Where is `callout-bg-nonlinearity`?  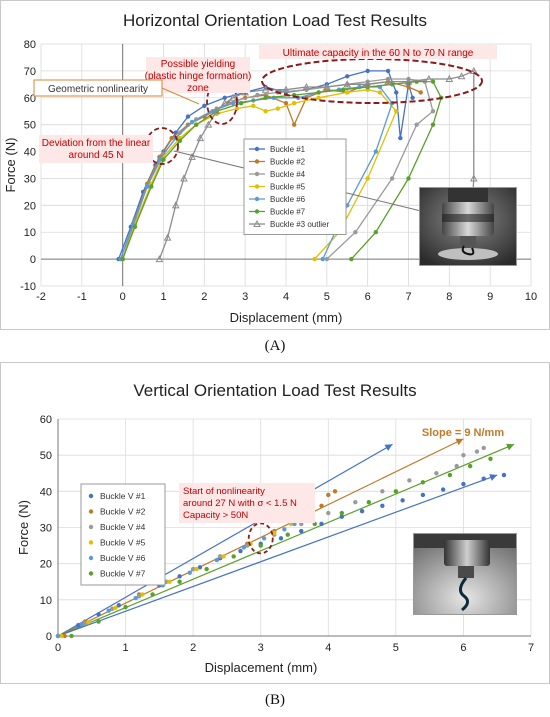 callout-bg-nonlinearity is located at coordinates (247, 503).